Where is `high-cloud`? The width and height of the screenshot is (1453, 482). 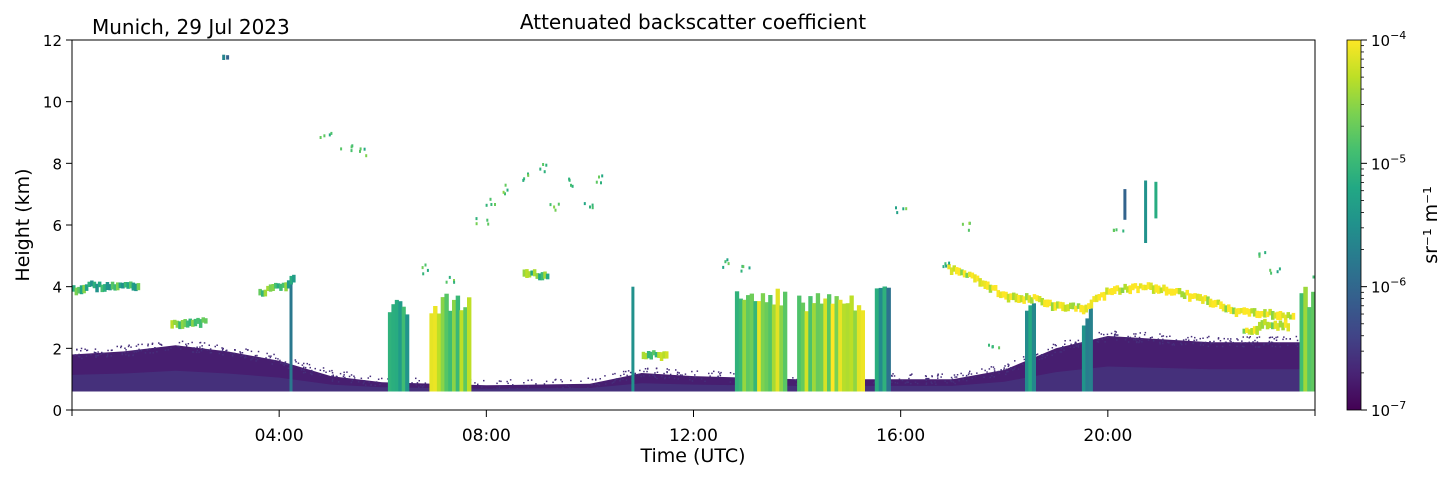 high-cloud is located at coordinates (224, 57).